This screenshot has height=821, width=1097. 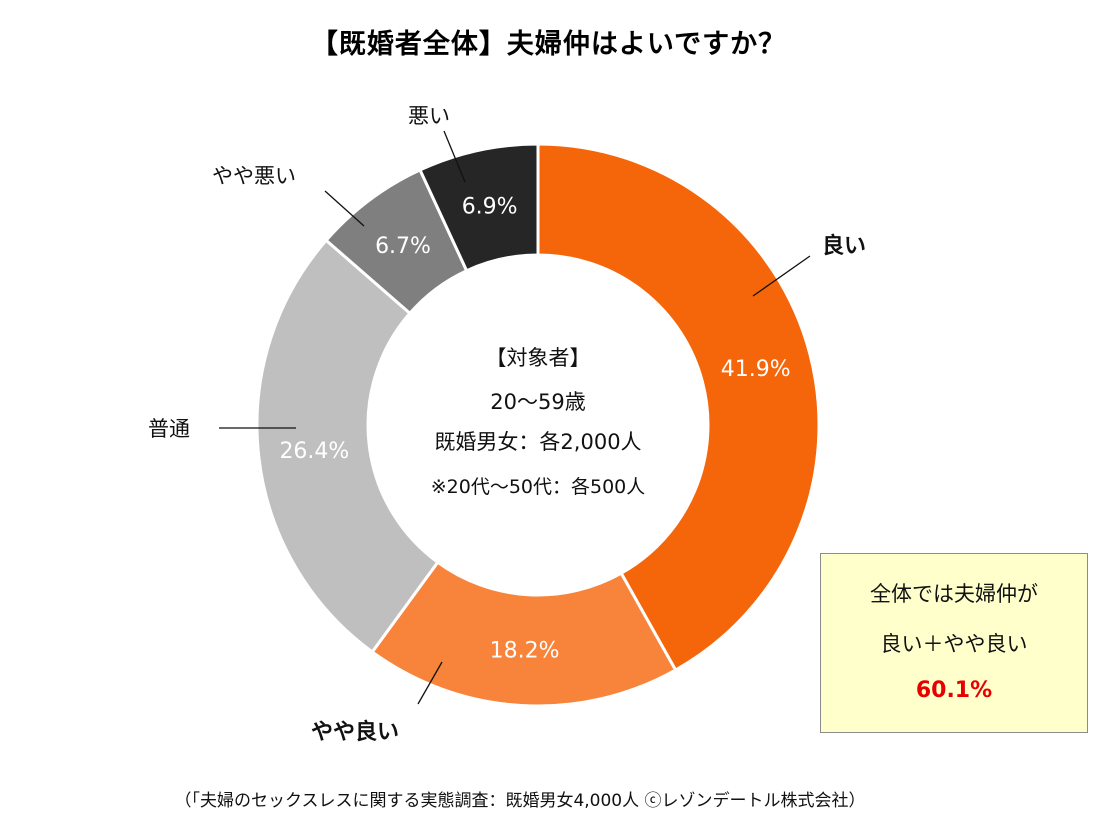 I want to click on slice-bad, so click(x=479, y=207).